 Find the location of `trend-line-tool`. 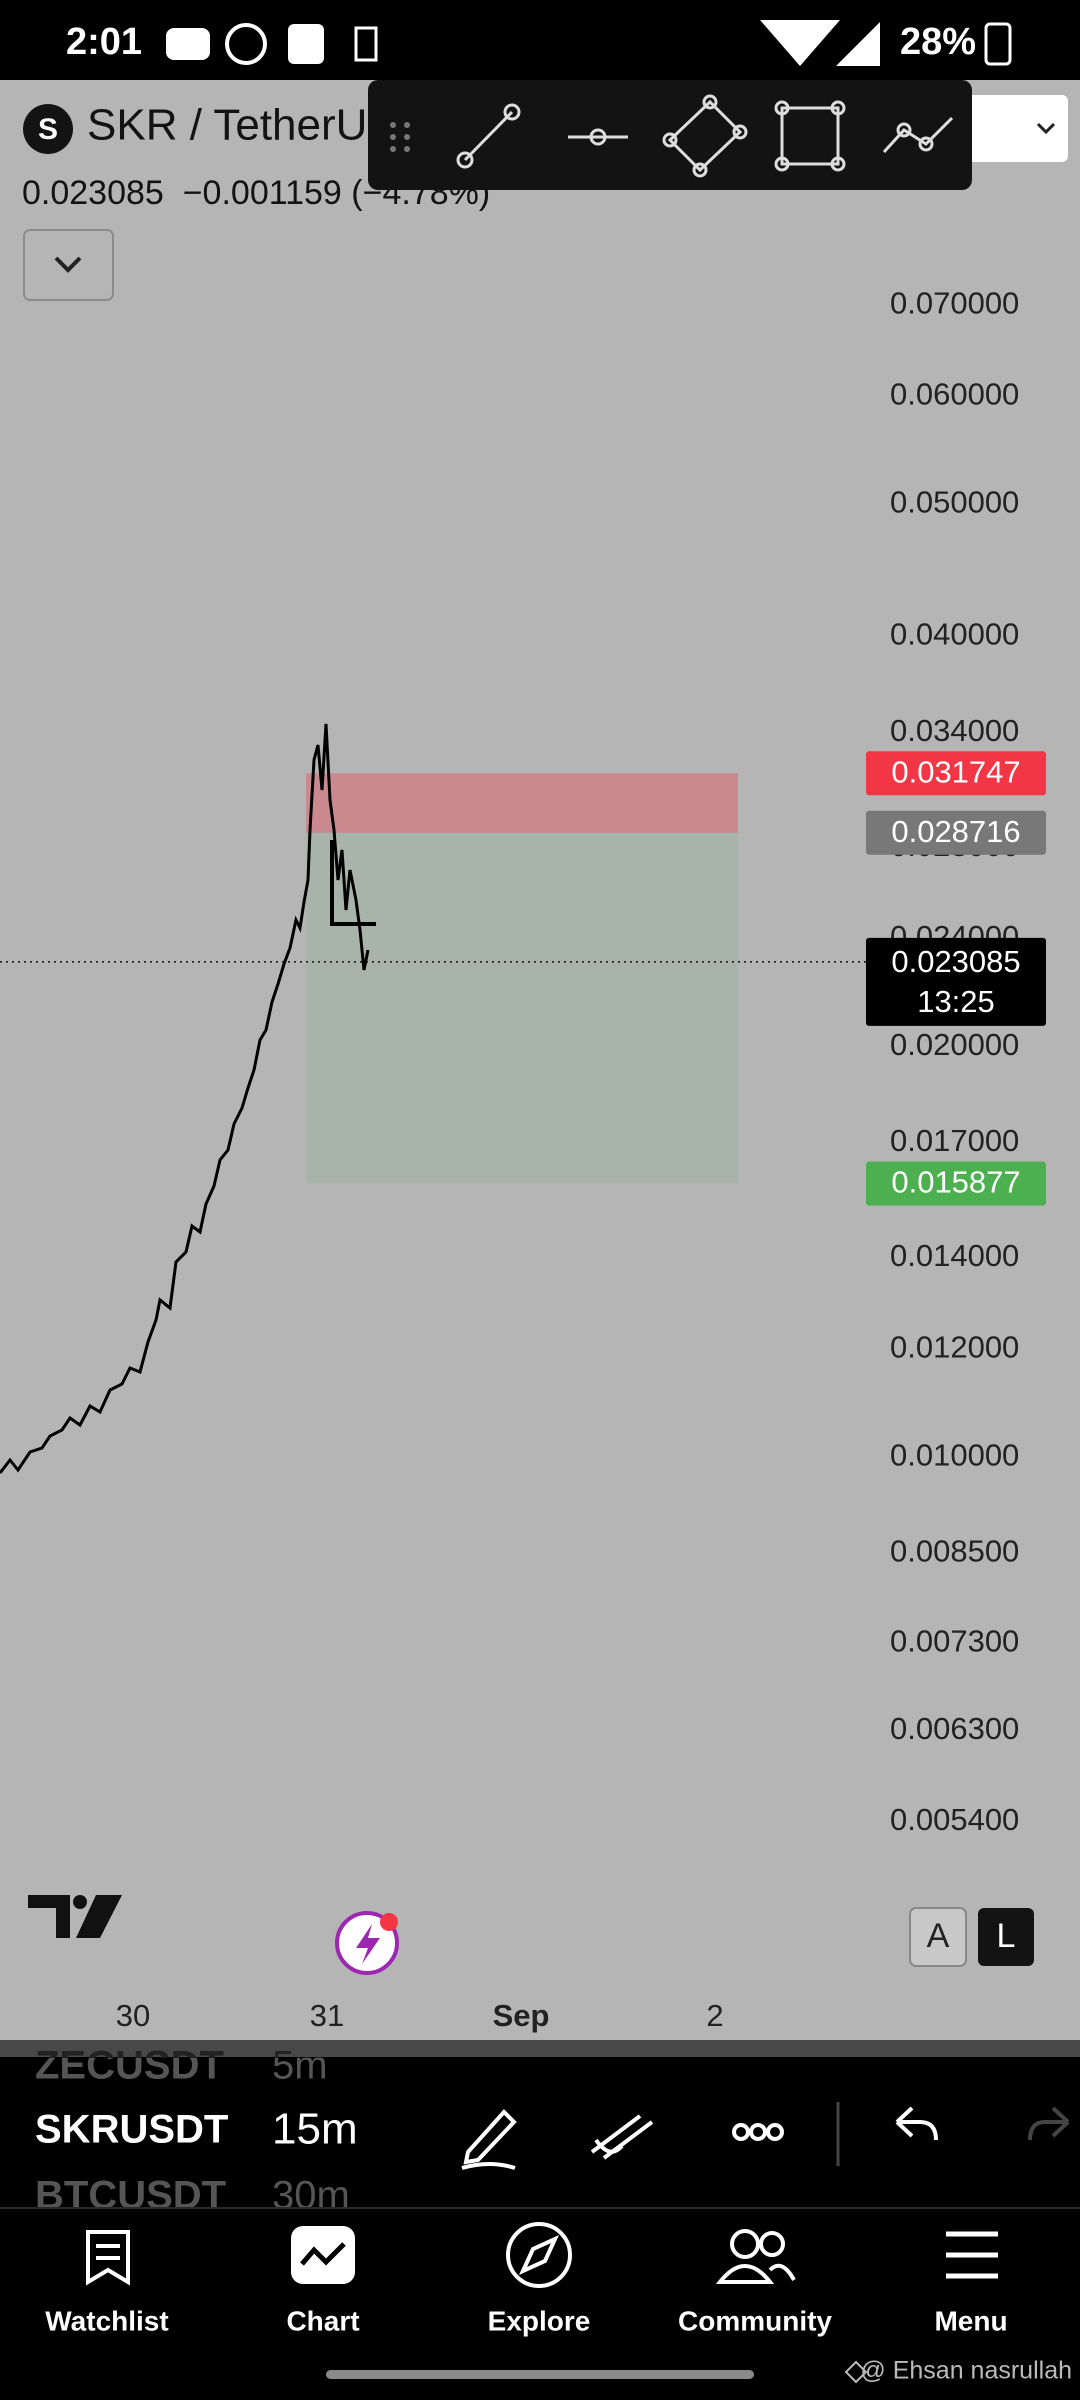

trend-line-tool is located at coordinates (488, 136).